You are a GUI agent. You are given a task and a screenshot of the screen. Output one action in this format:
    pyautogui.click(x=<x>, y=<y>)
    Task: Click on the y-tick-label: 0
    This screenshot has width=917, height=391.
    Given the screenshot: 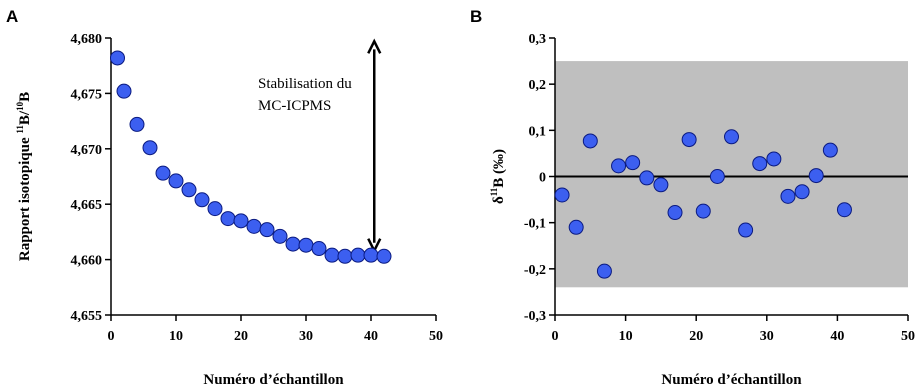 What is the action you would take?
    pyautogui.click(x=542, y=178)
    